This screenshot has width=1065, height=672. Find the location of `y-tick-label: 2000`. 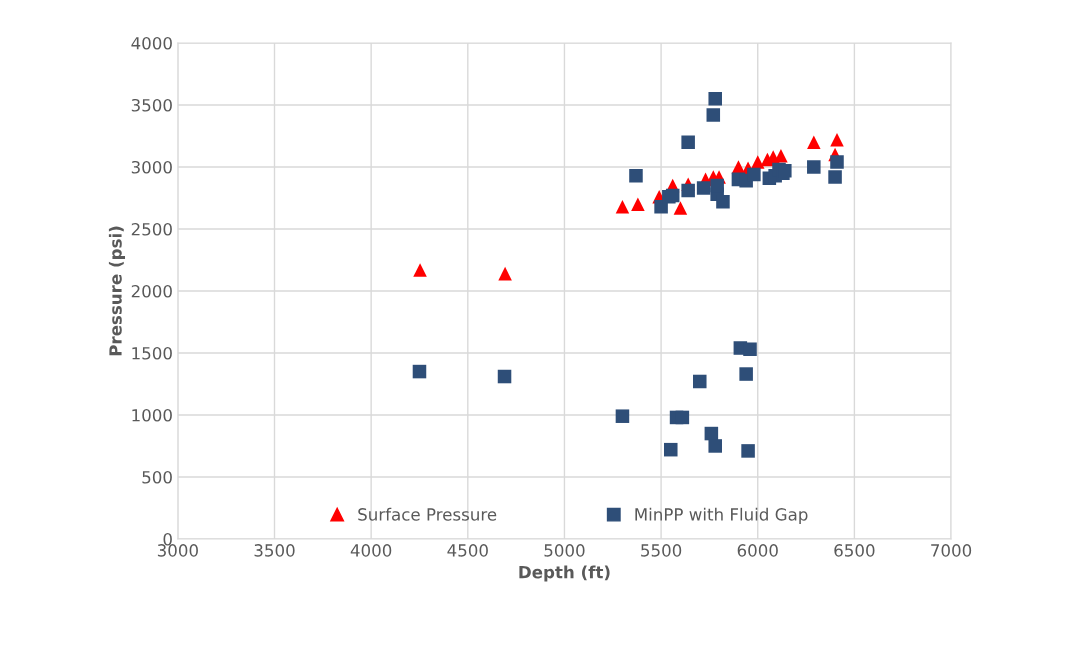

y-tick-label: 2000 is located at coordinates (151, 291).